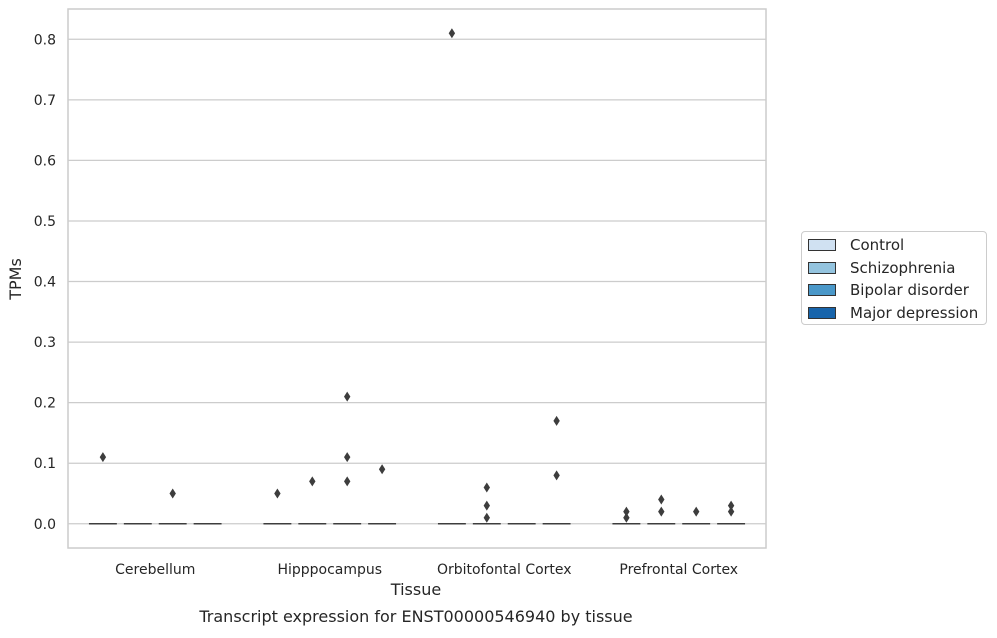 Image resolution: width=997 pixels, height=638 pixels. What do you see at coordinates (877, 245) in the screenshot?
I see `legend-label: Control` at bounding box center [877, 245].